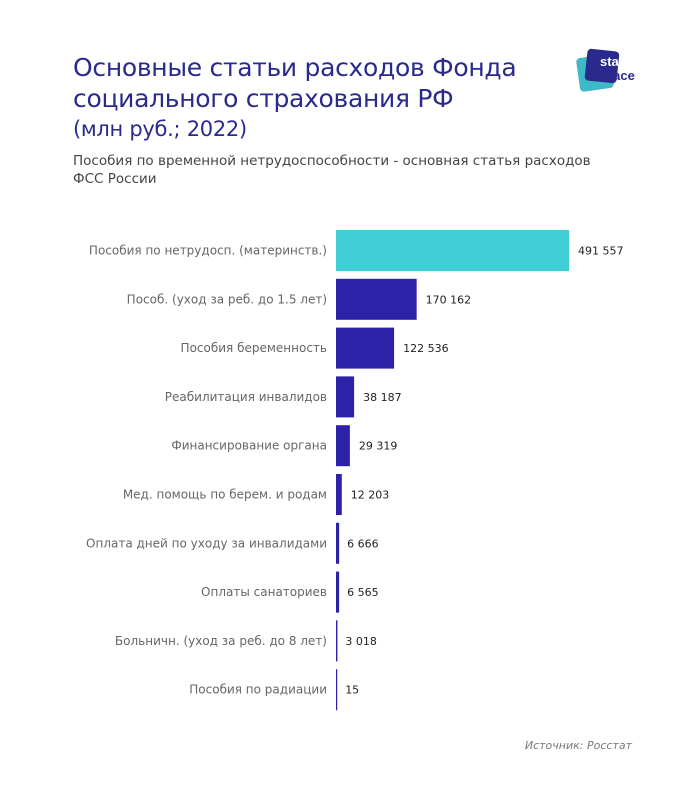 The image size is (692, 800). Describe the element at coordinates (578, 745) in the screenshot. I see `source-note: Источник: Росстат` at that location.